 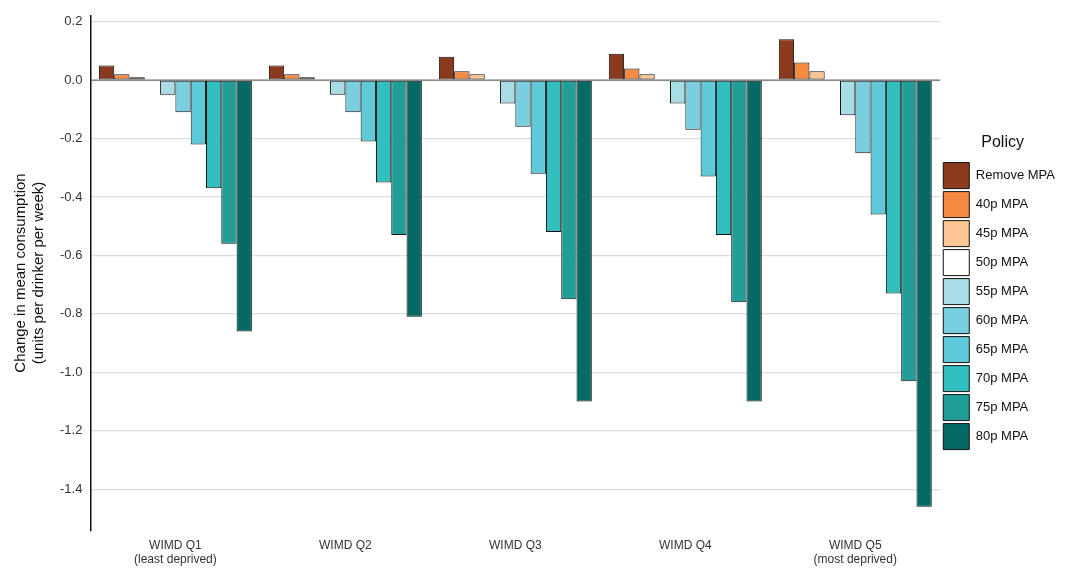 What do you see at coordinates (73, 79) in the screenshot?
I see `y-tick-label: 0.0` at bounding box center [73, 79].